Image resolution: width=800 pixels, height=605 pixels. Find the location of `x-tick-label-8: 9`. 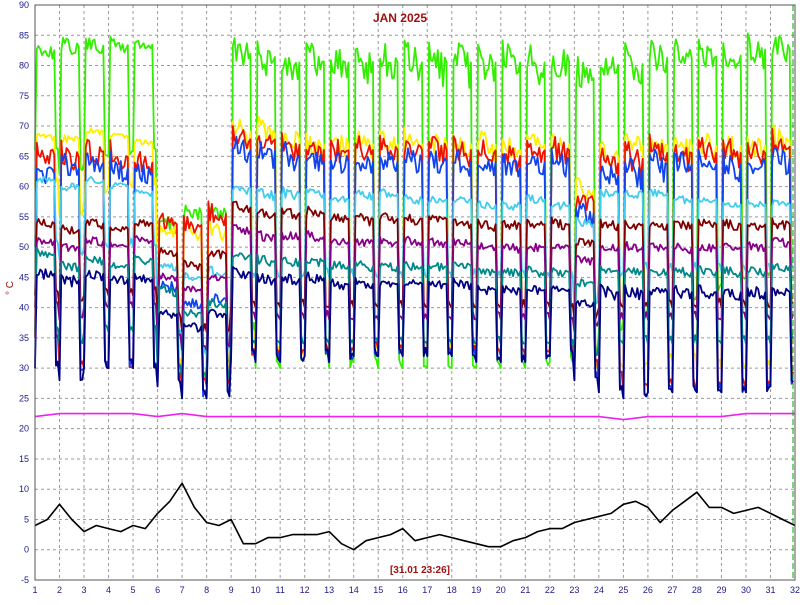

x-tick-label-8: 9 is located at coordinates (231, 590).